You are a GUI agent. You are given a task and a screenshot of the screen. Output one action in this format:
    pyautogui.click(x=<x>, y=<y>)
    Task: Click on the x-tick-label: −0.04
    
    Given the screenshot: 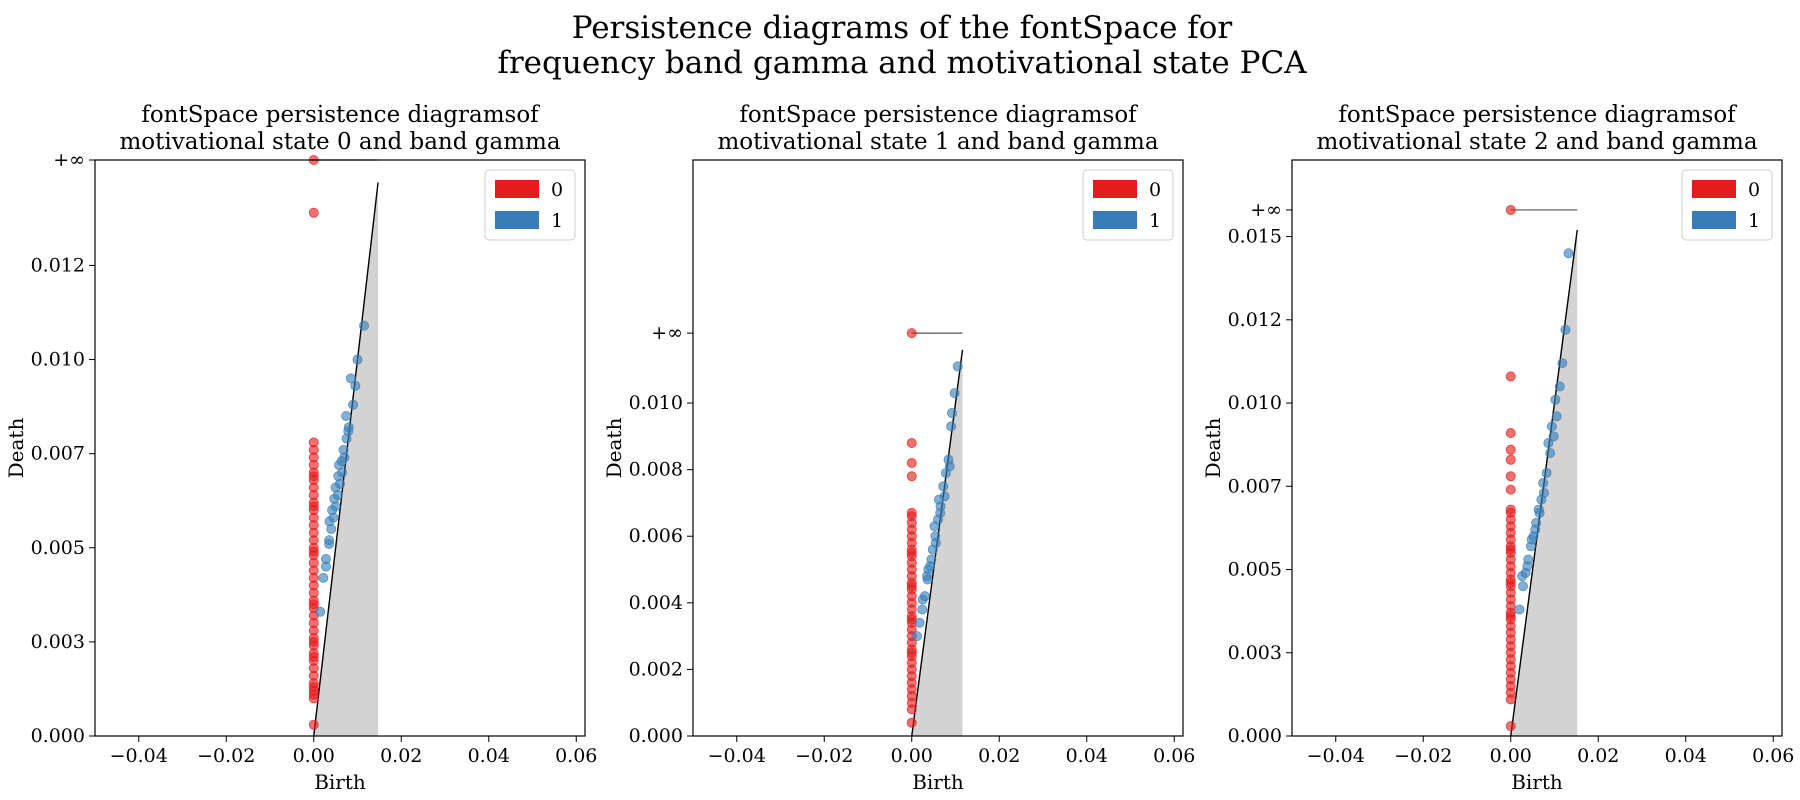 What is the action you would take?
    pyautogui.click(x=737, y=756)
    